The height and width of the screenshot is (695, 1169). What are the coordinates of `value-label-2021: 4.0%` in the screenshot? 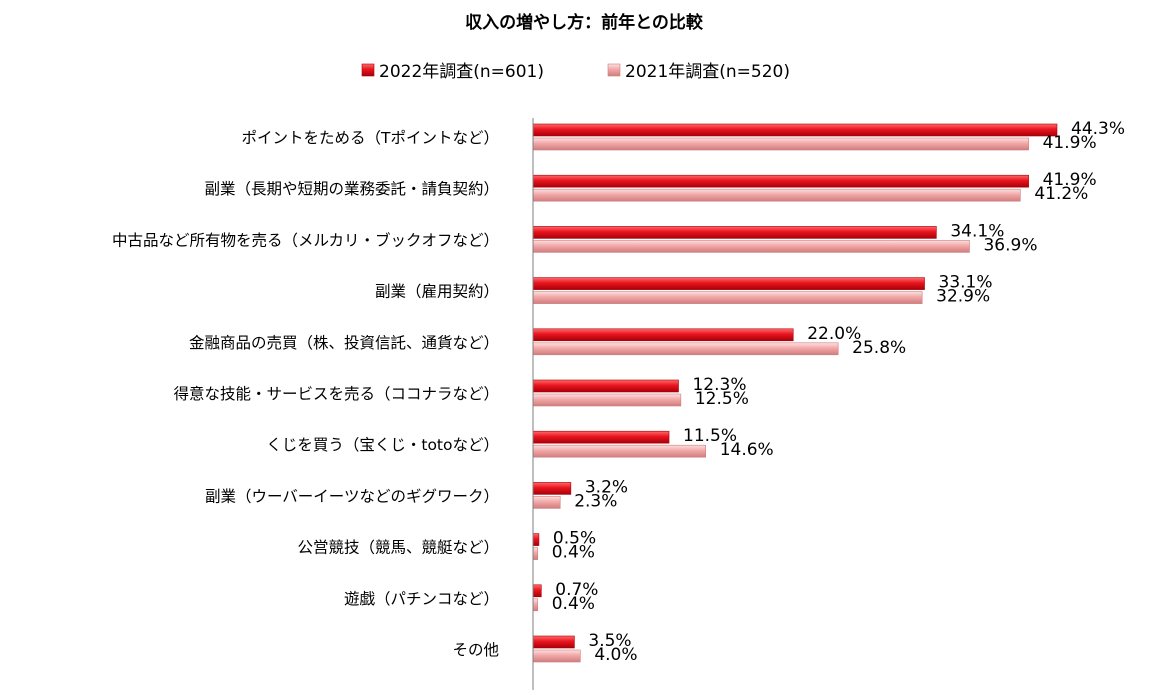 It's located at (615, 655).